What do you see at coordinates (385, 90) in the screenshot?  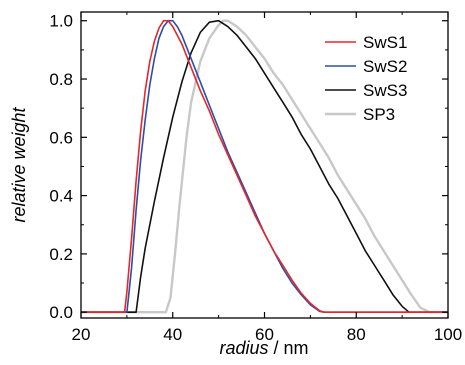 I see `legend-label-sws3: SwS3` at bounding box center [385, 90].